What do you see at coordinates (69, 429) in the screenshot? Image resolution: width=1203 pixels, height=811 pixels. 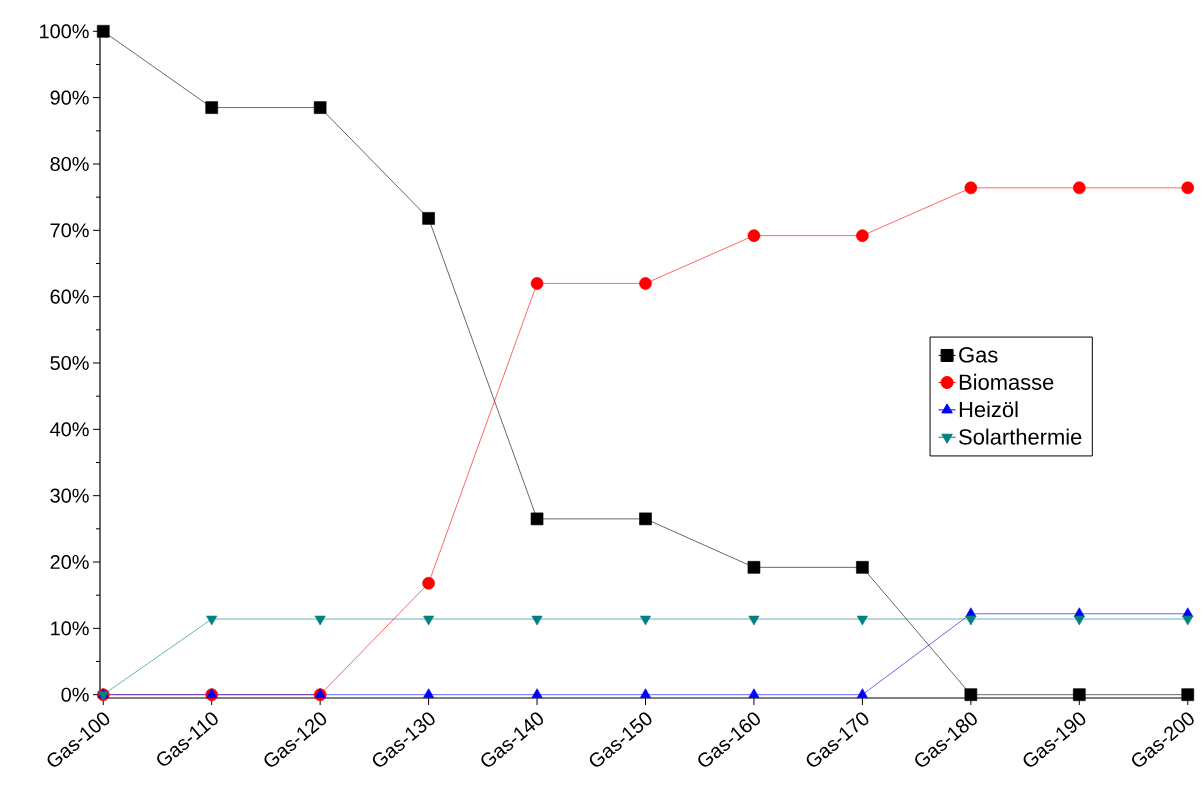 I see `y-tick-label: 40%` at bounding box center [69, 429].